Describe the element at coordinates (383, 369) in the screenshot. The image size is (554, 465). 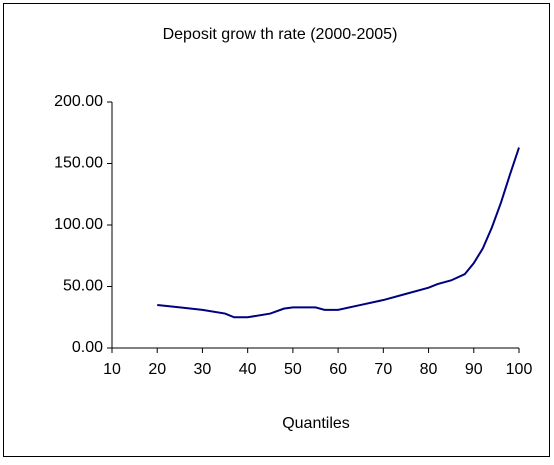
I see `x-tick-label: 70` at that location.